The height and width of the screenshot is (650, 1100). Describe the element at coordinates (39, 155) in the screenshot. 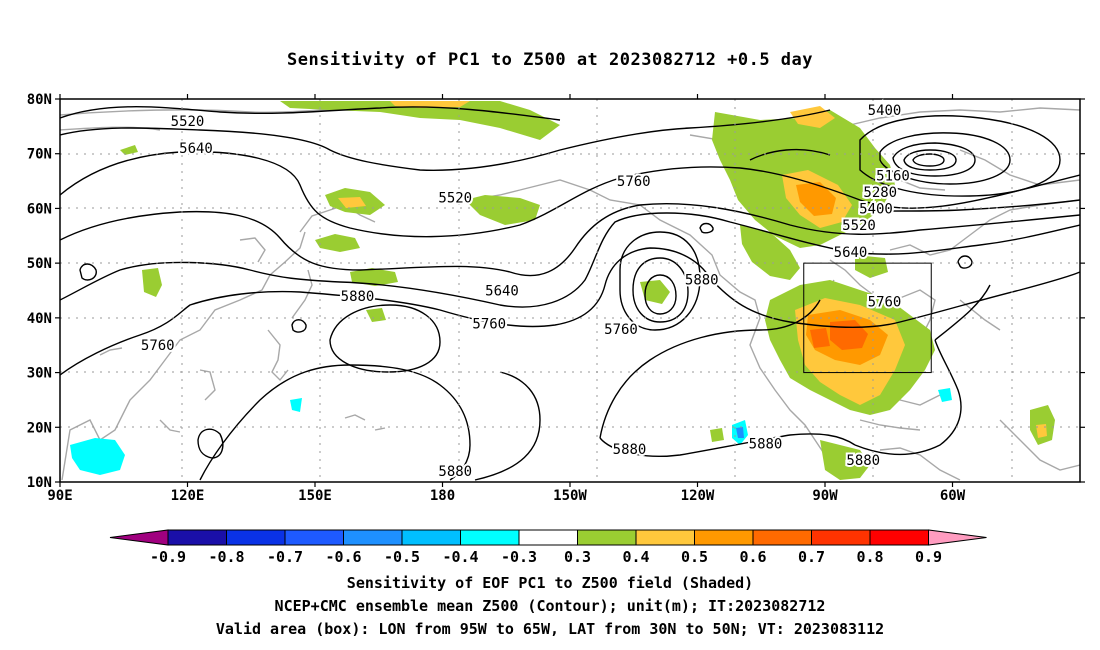

I see `lat-label: 70N` at that location.